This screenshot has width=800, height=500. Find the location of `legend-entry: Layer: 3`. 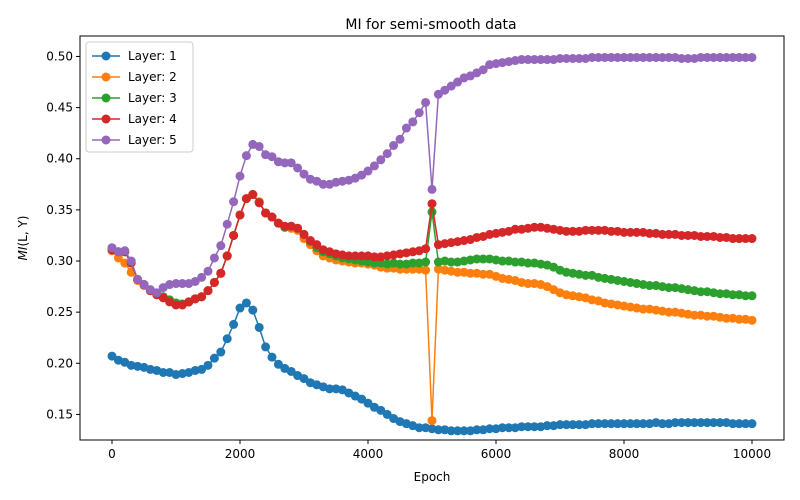

legend-entry: Layer: 3 is located at coordinates (134, 98).